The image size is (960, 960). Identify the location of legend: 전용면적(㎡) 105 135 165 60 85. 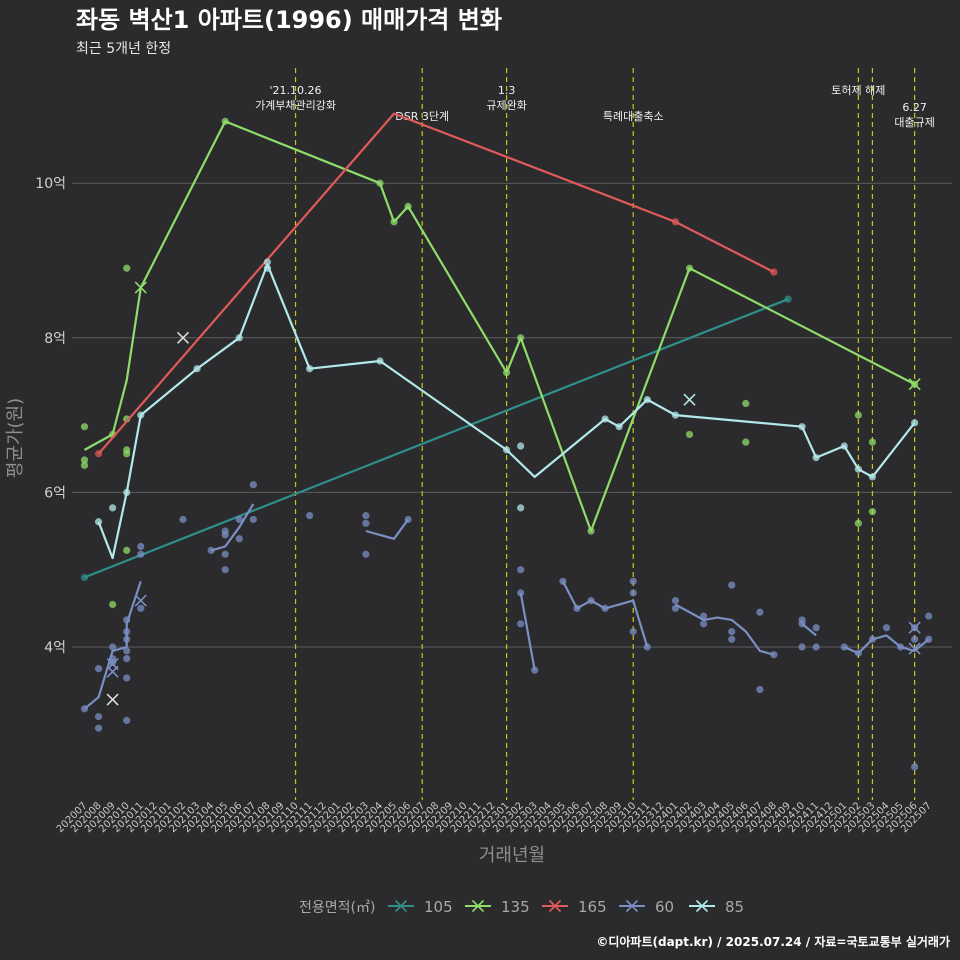
(521, 907).